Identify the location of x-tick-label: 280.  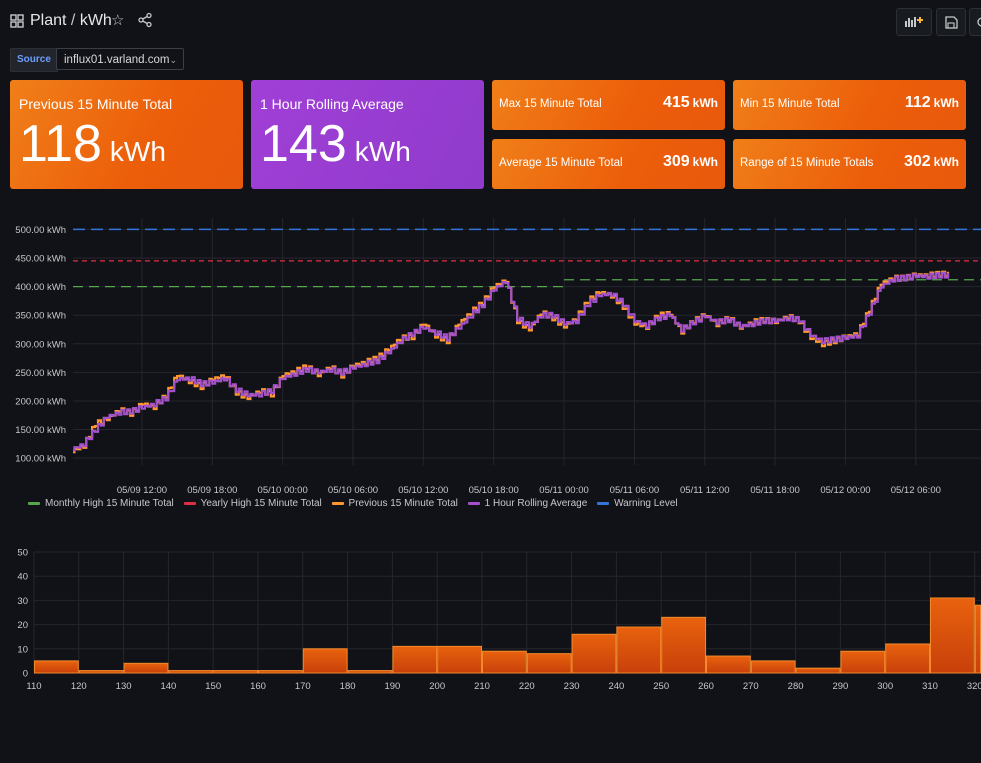
(796, 686).